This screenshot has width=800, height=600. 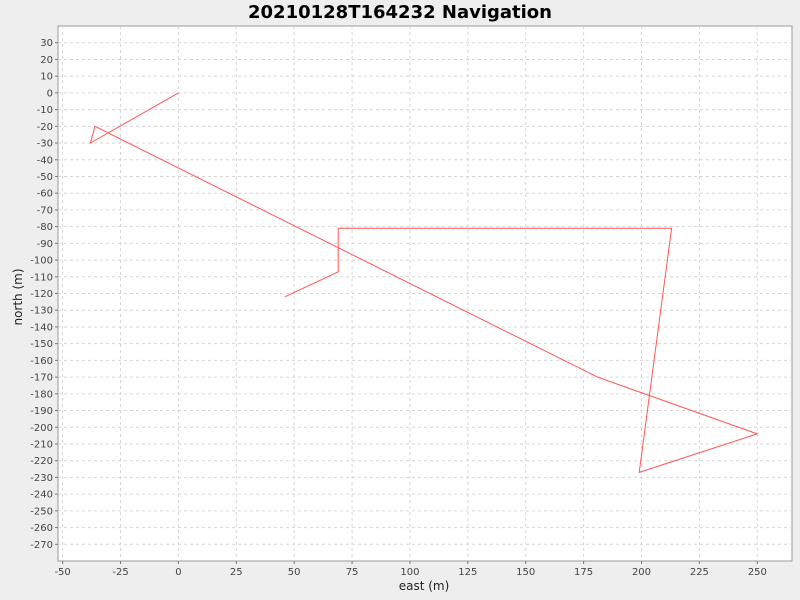 I want to click on y-tick-label: -140, so click(x=41, y=327).